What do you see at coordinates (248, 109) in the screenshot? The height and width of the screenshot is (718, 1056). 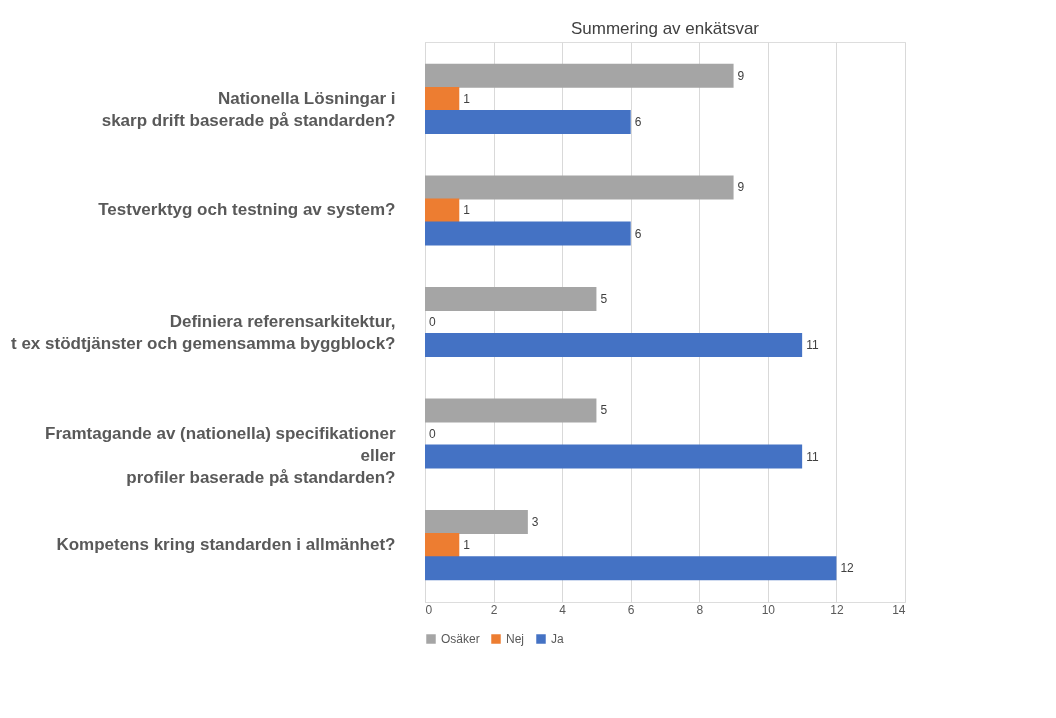 I see `y-tick-label: Nationella Lösningar i skarp drift baserade på standarden?` at bounding box center [248, 109].